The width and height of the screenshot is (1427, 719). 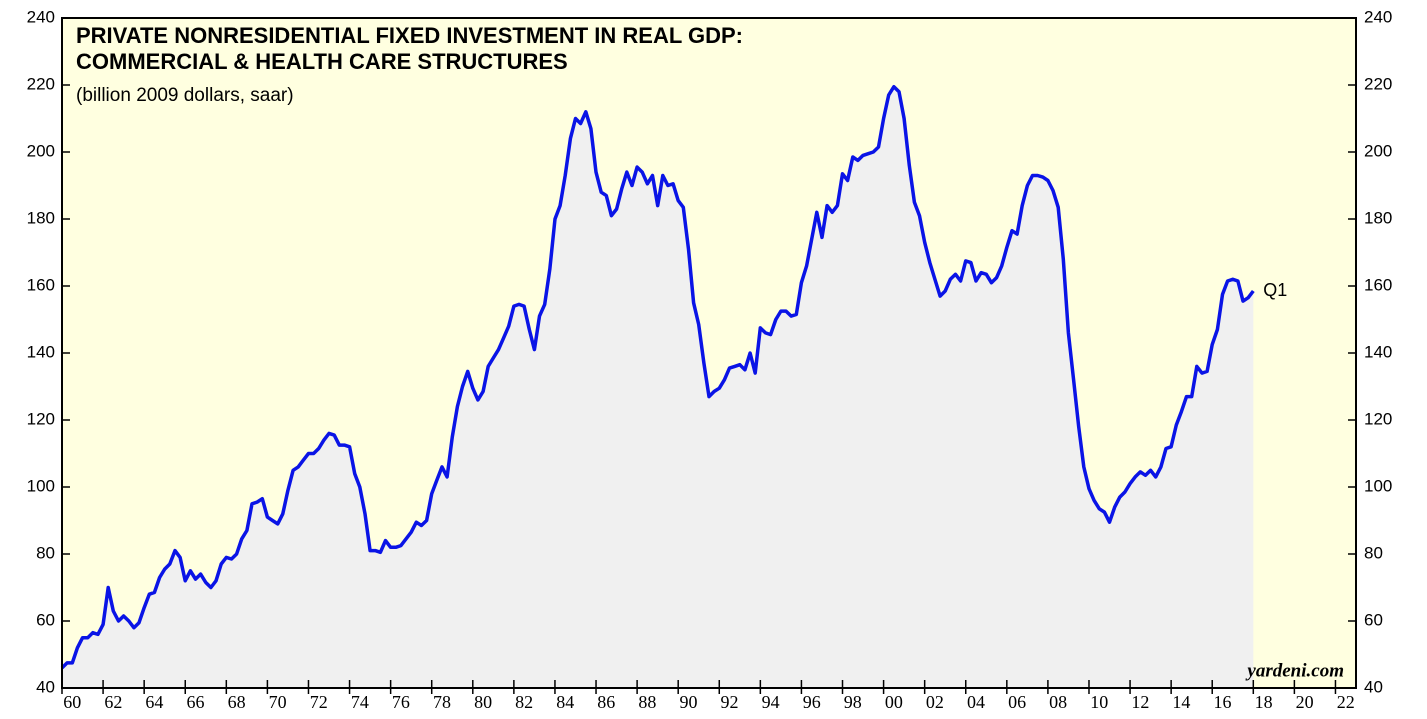 What do you see at coordinates (1378, 83) in the screenshot?
I see `y2-tick-label: 220` at bounding box center [1378, 83].